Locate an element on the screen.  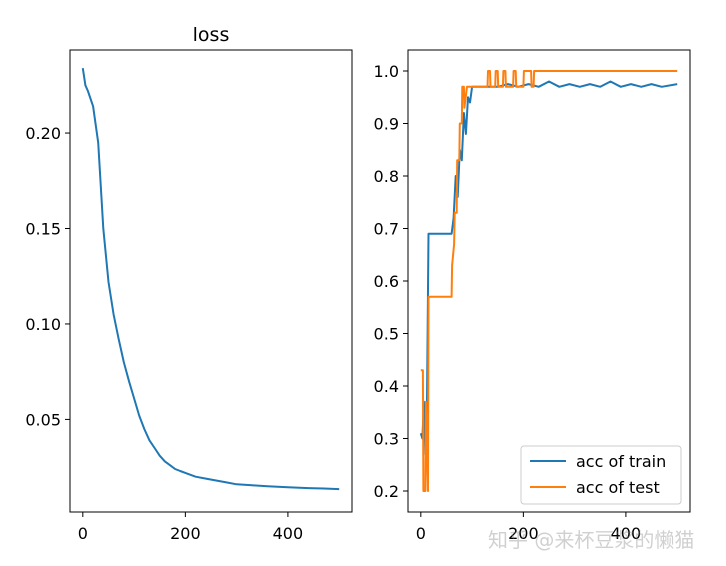
accuracy-y-ticks: 0.2 0.3 0.4 0.5 0.6 0.7 0.8 0.9 1.0 is located at coordinates (391, 281).